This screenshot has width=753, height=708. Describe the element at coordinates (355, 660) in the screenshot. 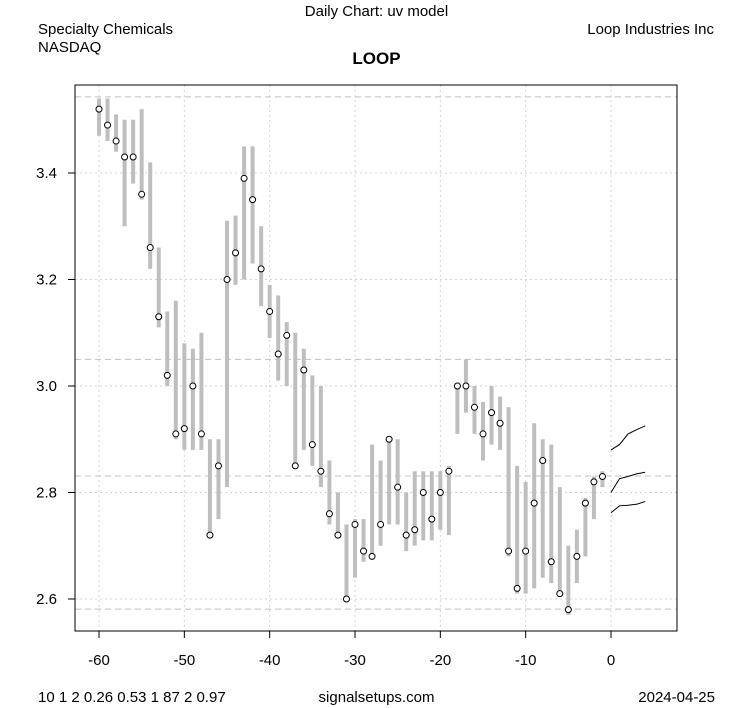

I see `x-tick-label: -30` at that location.